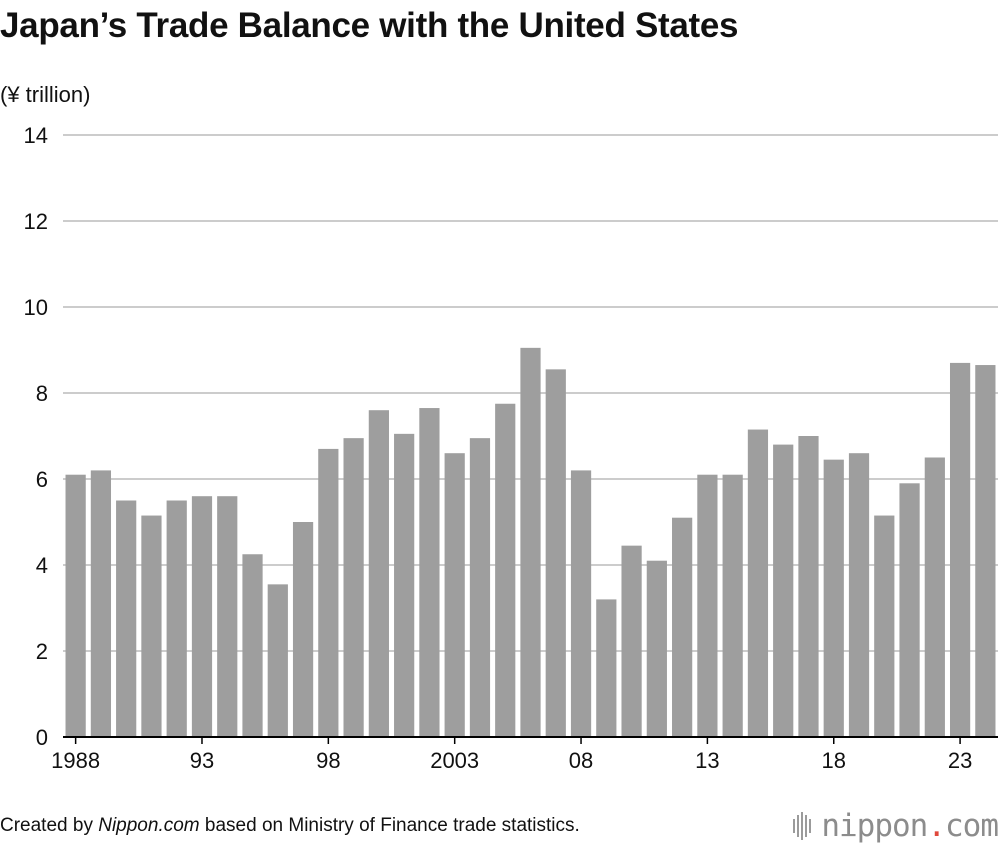  Describe the element at coordinates (328, 760) in the screenshot. I see `x-tick-label: 98` at that location.